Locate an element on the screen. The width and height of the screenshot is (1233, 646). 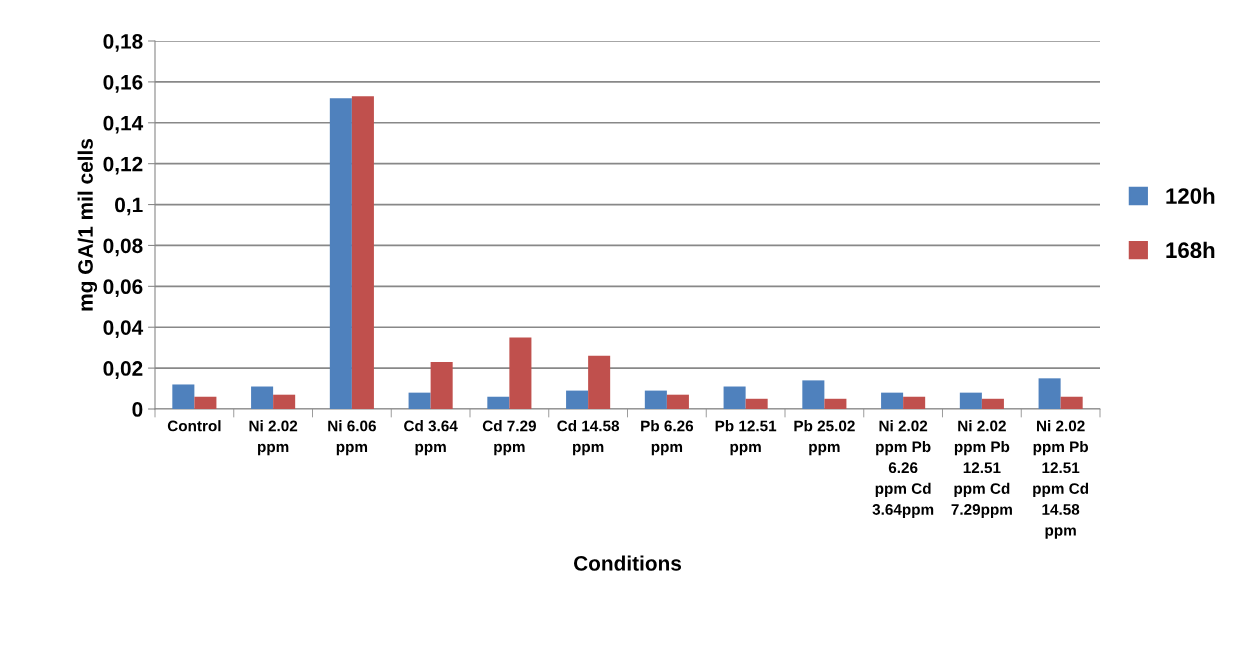
y-tick-label: 0,14 is located at coordinates (123, 124).